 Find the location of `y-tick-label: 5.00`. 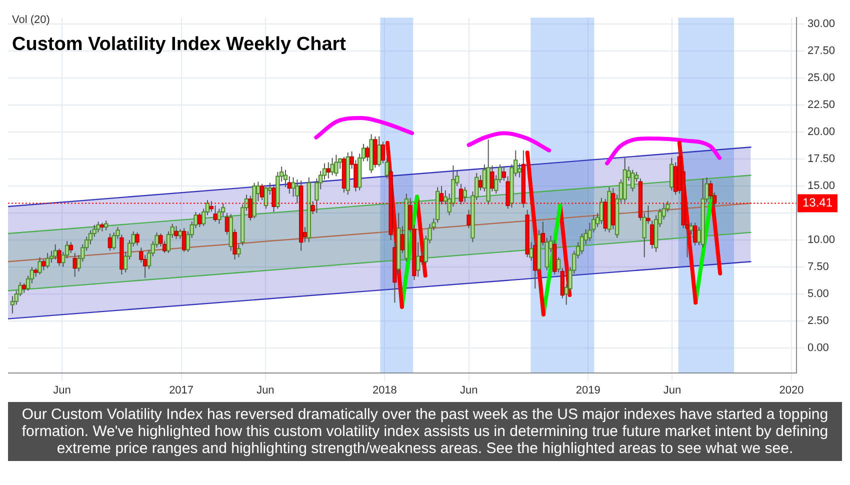

y-tick-label: 5.00 is located at coordinates (818, 294).